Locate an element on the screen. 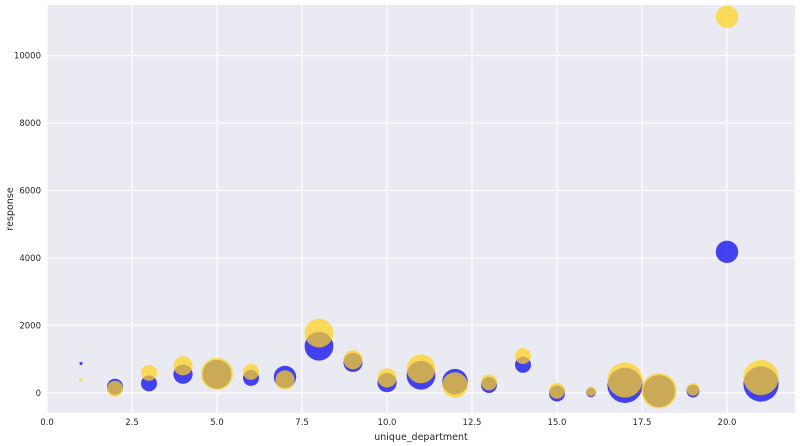 This screenshot has height=446, width=800. y-tick-labels: 0 2000 4000 6000 8000 10000 is located at coordinates (27, 225).